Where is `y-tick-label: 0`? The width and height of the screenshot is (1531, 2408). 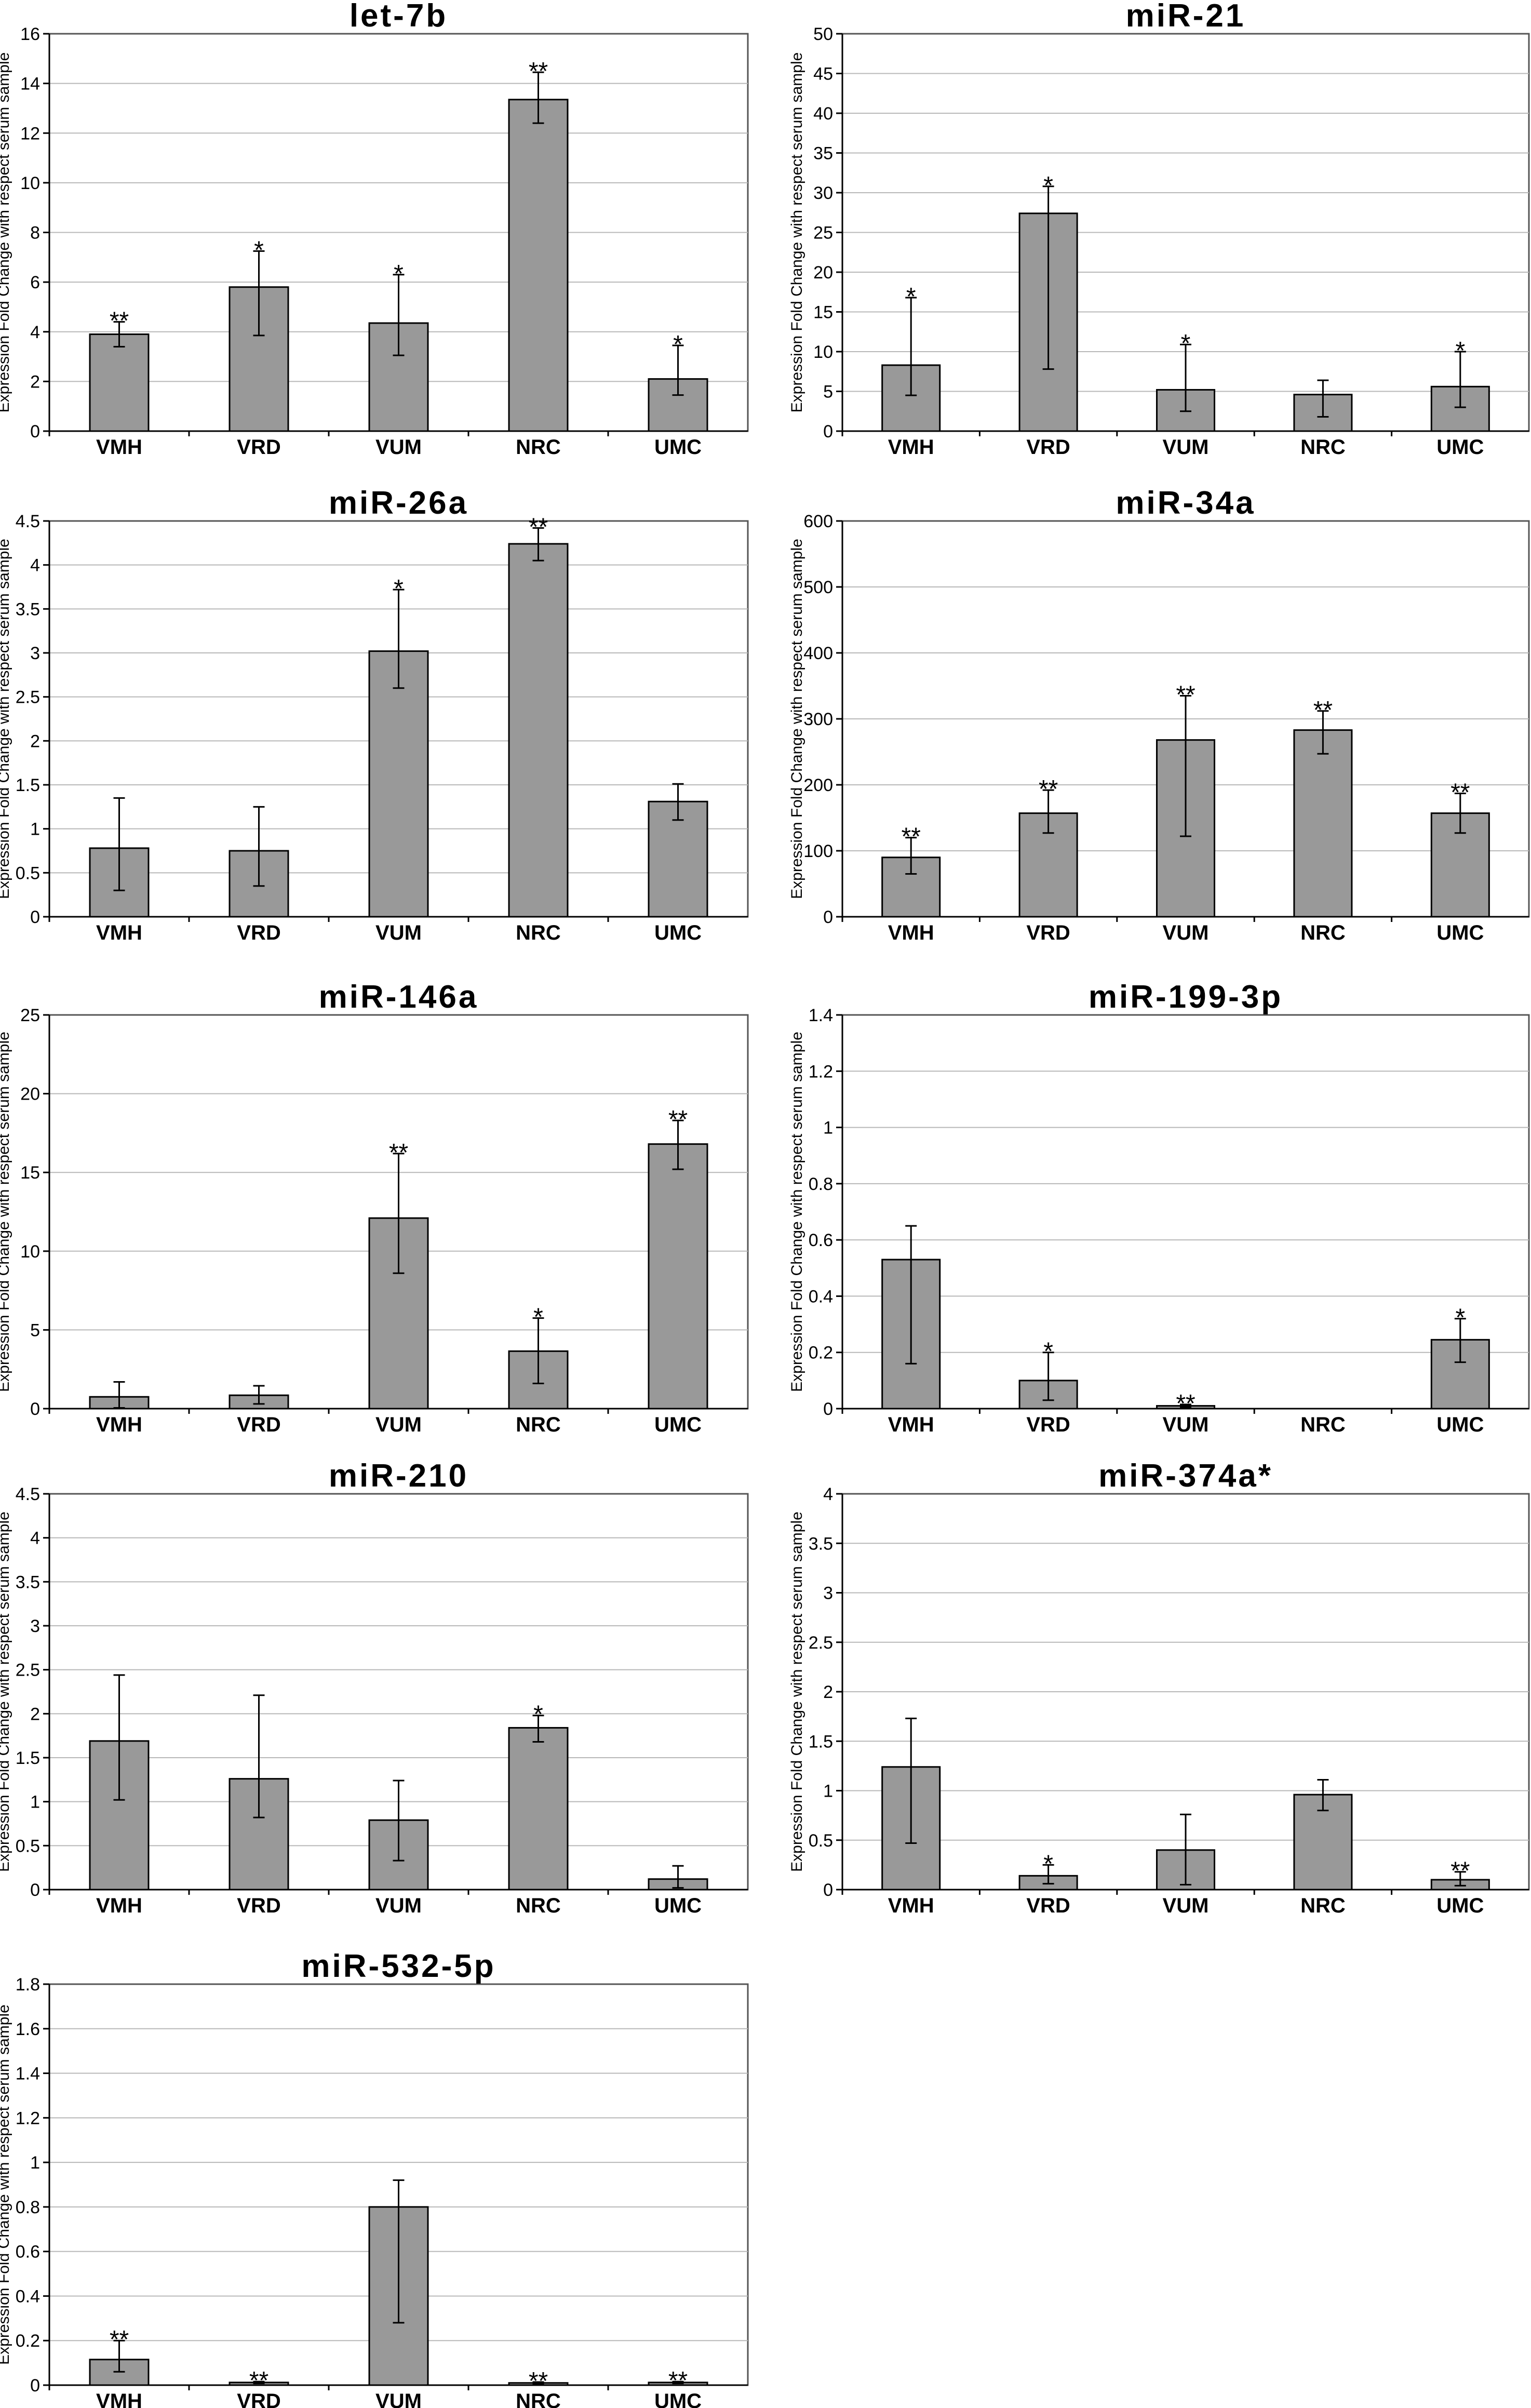 y-tick-label: 0 is located at coordinates (35, 2386).